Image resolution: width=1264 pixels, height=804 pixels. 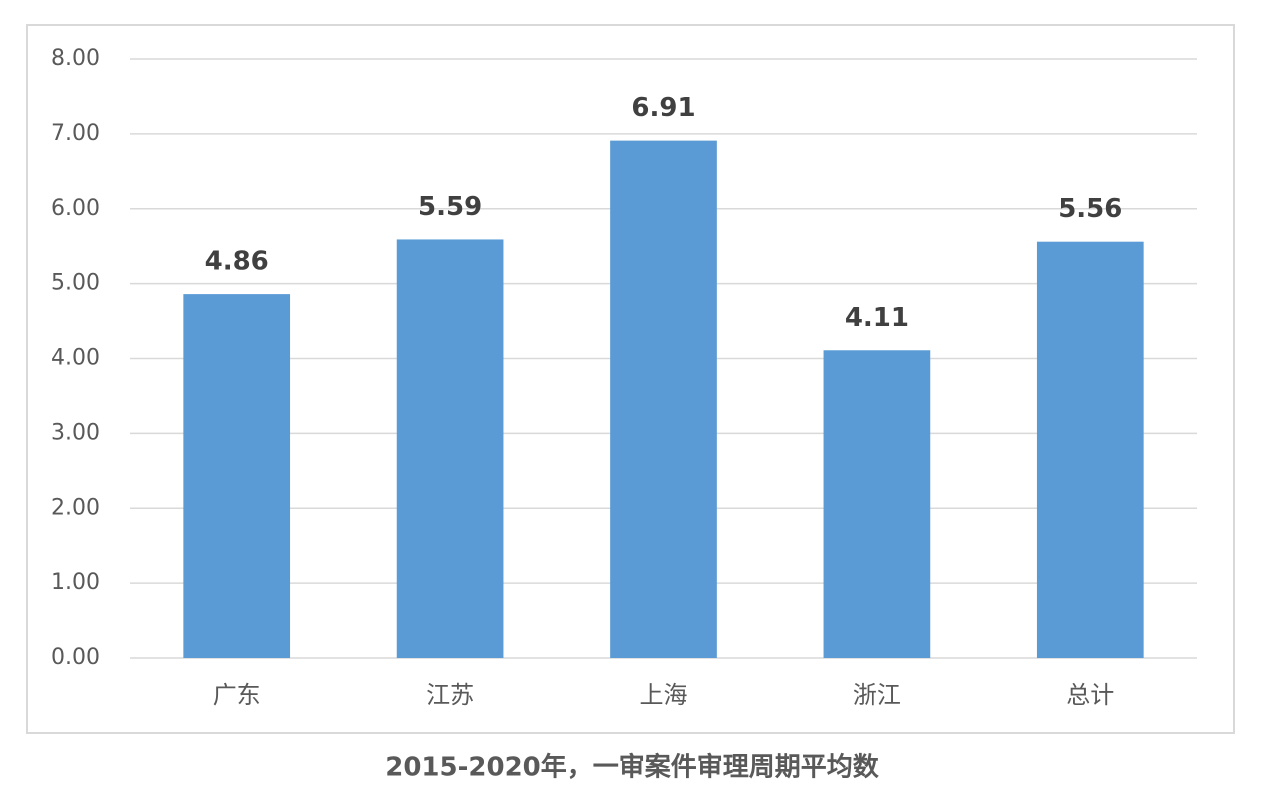 What do you see at coordinates (75, 358) in the screenshot?
I see `y-tick-label: 4.00` at bounding box center [75, 358].